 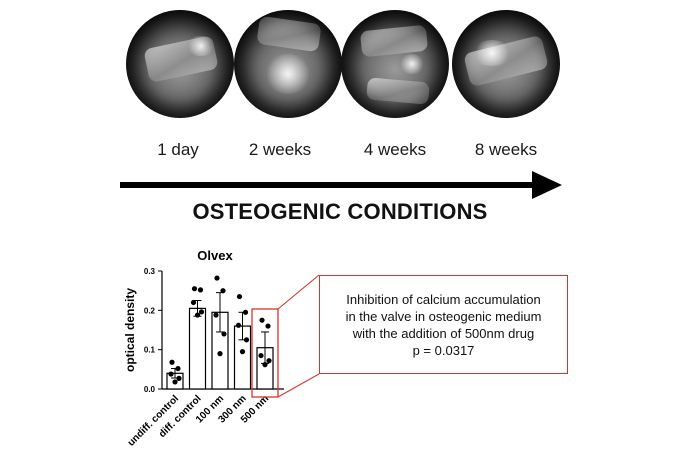 What do you see at coordinates (395, 64) in the screenshot?
I see `valve-photo-4-weeks` at bounding box center [395, 64].